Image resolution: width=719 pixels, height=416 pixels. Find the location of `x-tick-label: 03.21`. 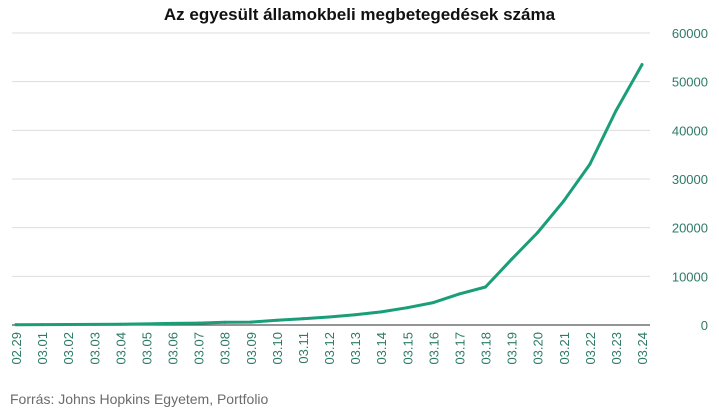

x-tick-label: 03.21 is located at coordinates (564, 348).